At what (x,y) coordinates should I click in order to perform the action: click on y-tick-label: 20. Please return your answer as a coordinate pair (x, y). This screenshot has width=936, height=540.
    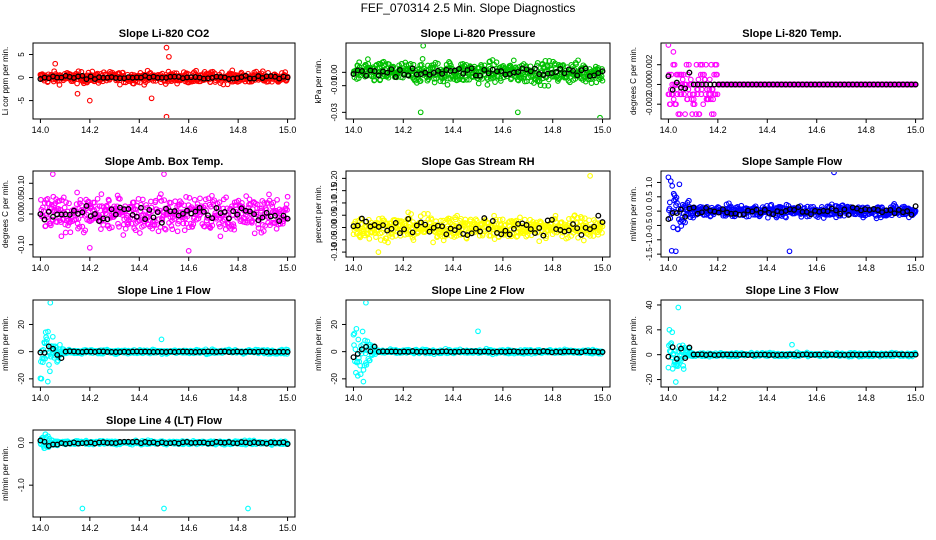
    Looking at the image, I should click on (649, 329).